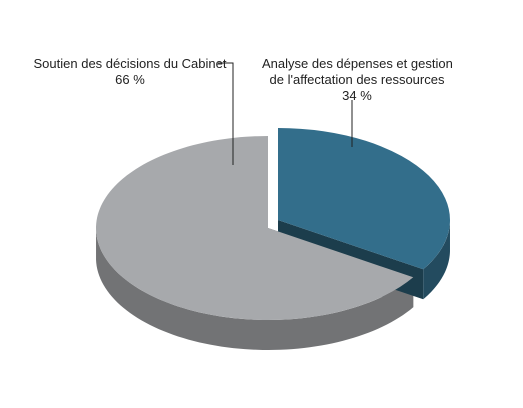 The width and height of the screenshot is (523, 408). I want to click on leader-lines, so click(285, 113).